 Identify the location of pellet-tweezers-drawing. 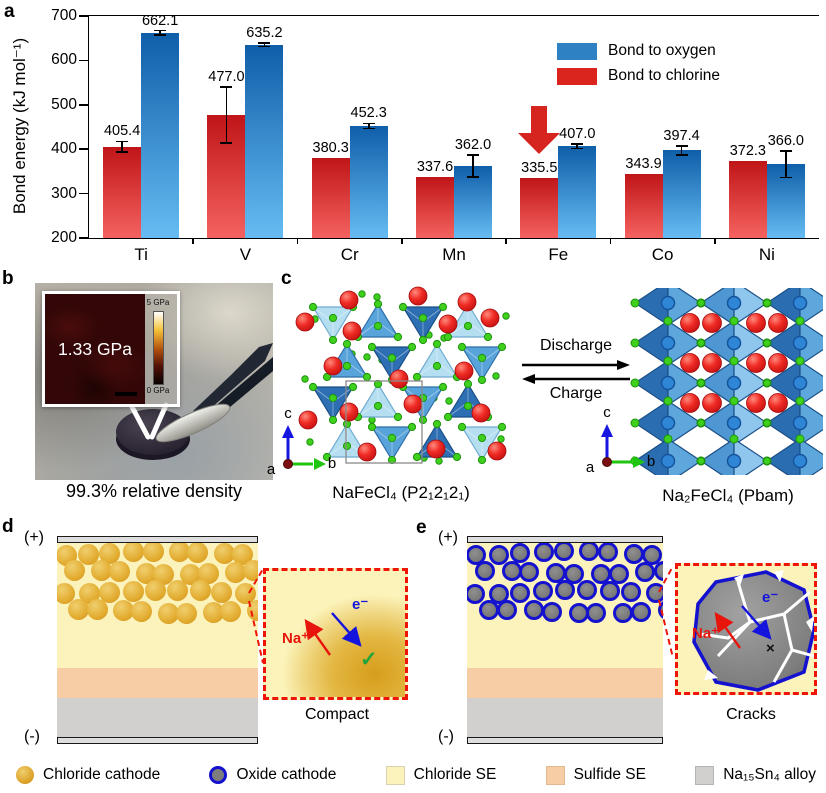
(194, 401).